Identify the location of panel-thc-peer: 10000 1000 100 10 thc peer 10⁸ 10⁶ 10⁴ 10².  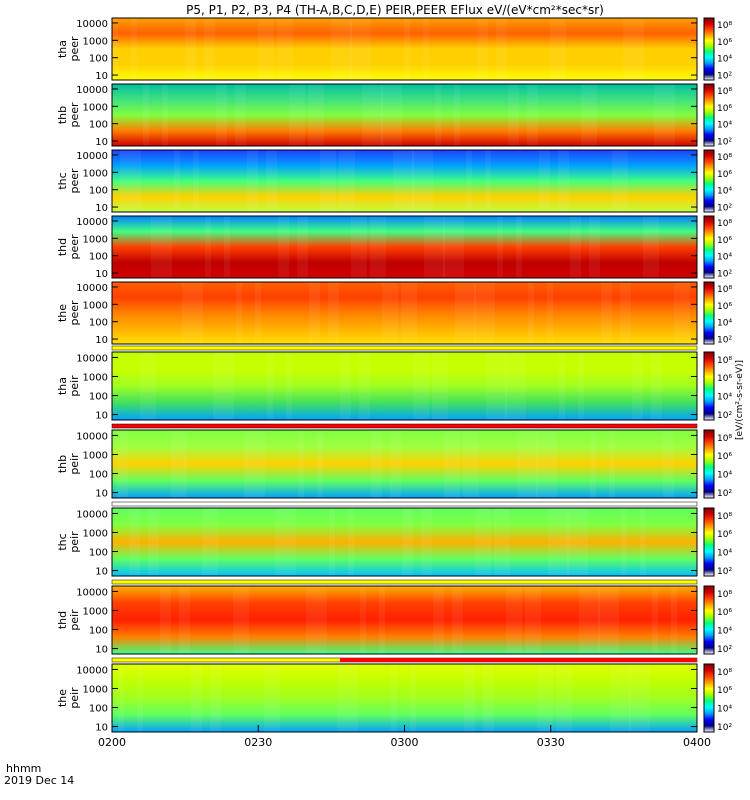
(394, 181).